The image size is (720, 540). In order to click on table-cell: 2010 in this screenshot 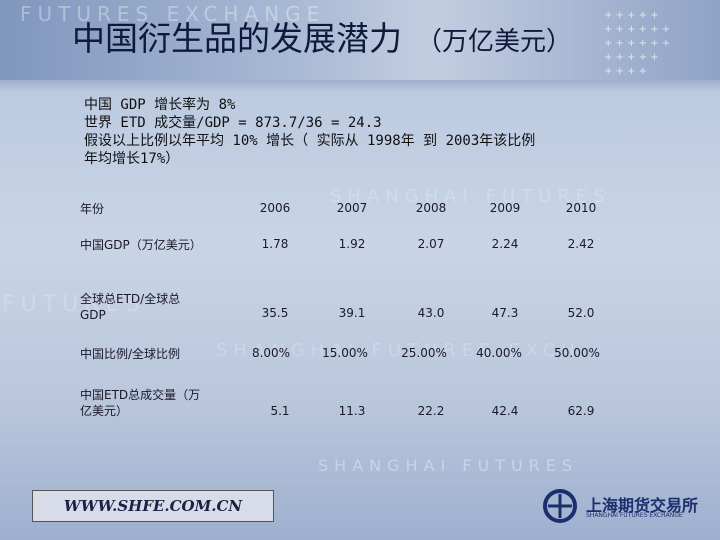, I will do `click(581, 208)`.